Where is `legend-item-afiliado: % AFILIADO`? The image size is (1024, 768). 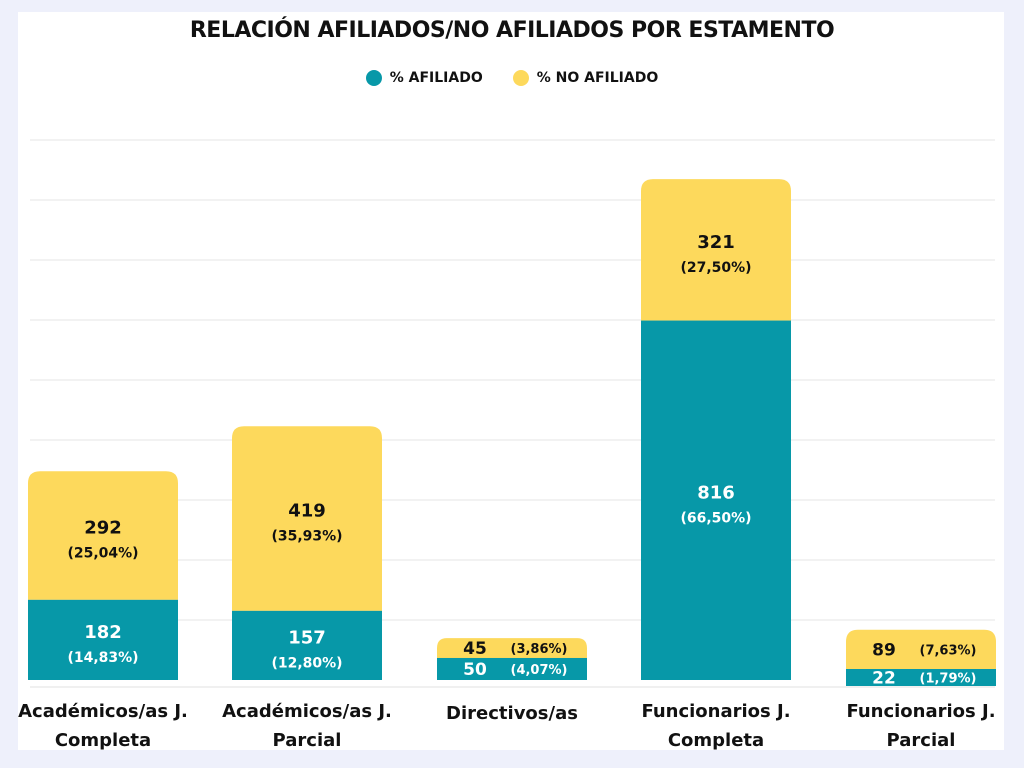 legend-item-afiliado: % AFILIADO is located at coordinates (424, 78).